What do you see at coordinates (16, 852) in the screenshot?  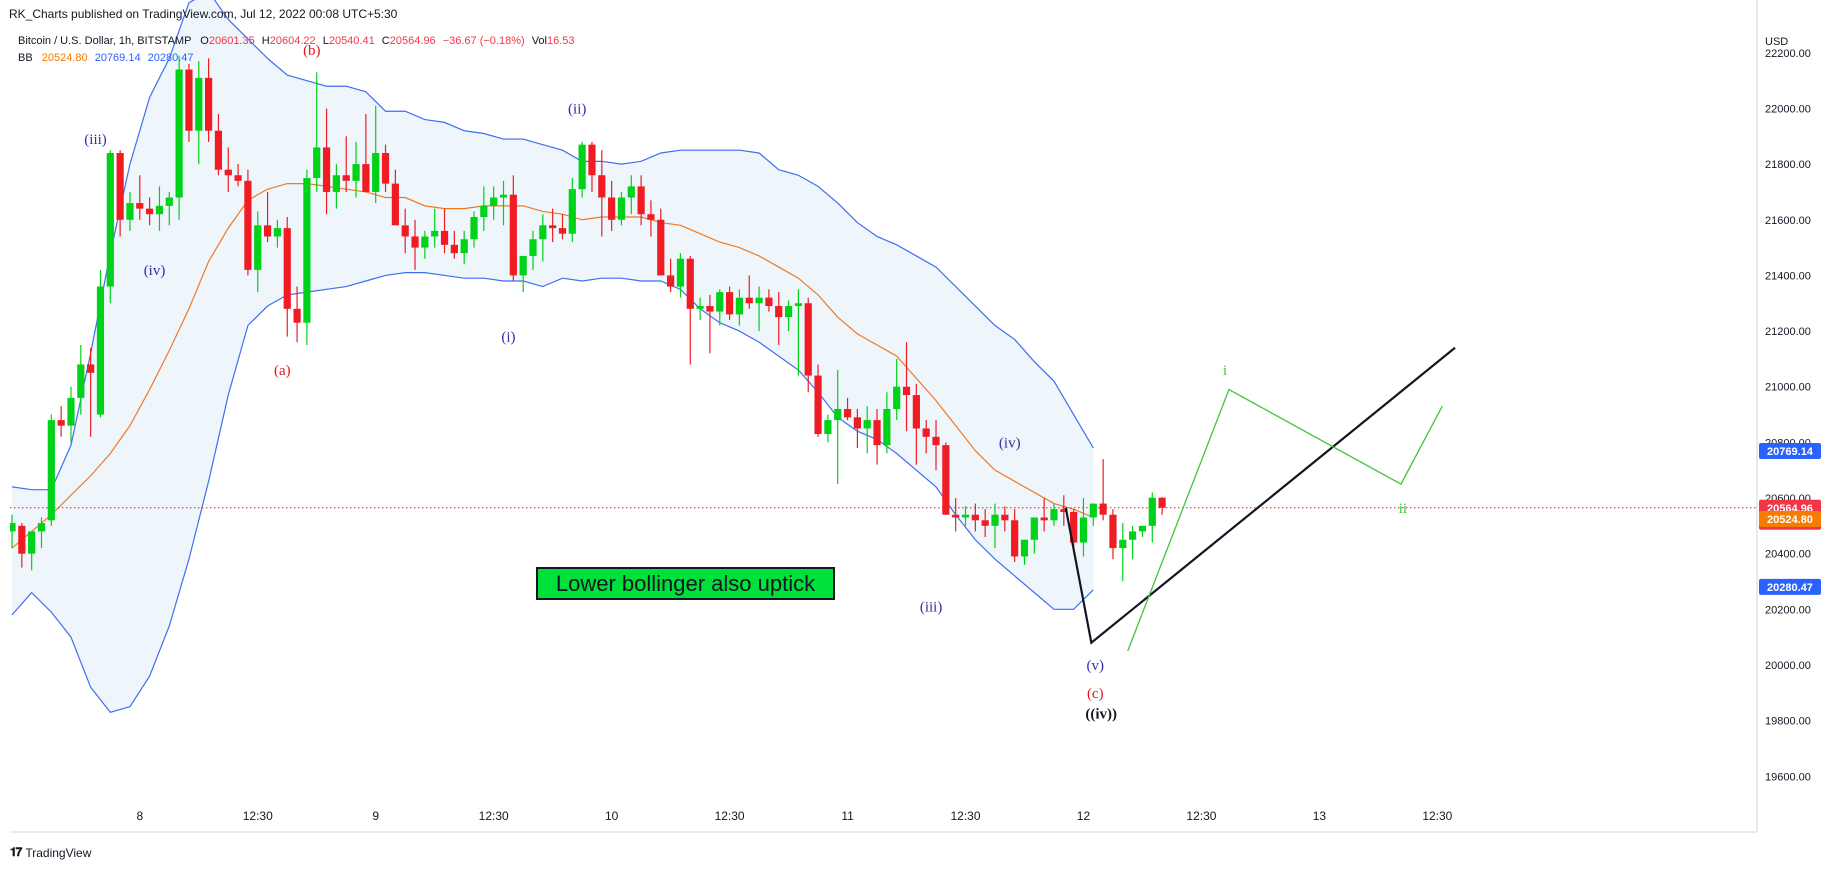 I see `tradingview-logo-icon: 𝟏𝟕` at bounding box center [16, 852].